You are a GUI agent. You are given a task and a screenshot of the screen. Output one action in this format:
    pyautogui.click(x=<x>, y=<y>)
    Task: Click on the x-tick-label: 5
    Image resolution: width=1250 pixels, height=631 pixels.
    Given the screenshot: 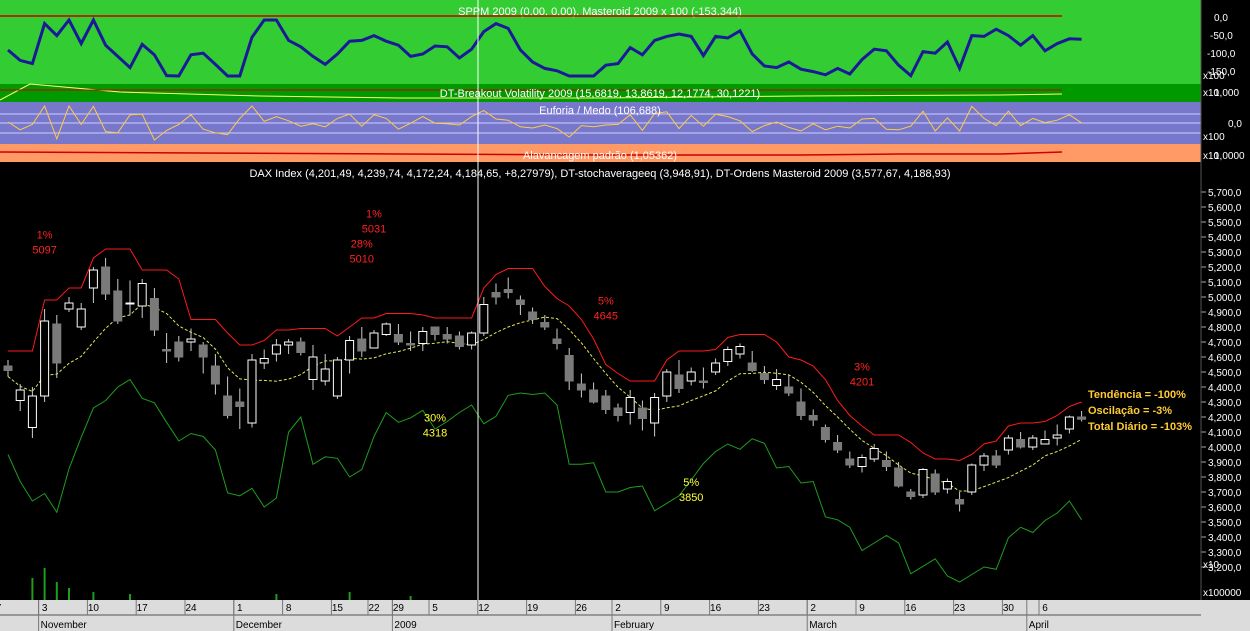 What is the action you would take?
    pyautogui.click(x=435, y=608)
    